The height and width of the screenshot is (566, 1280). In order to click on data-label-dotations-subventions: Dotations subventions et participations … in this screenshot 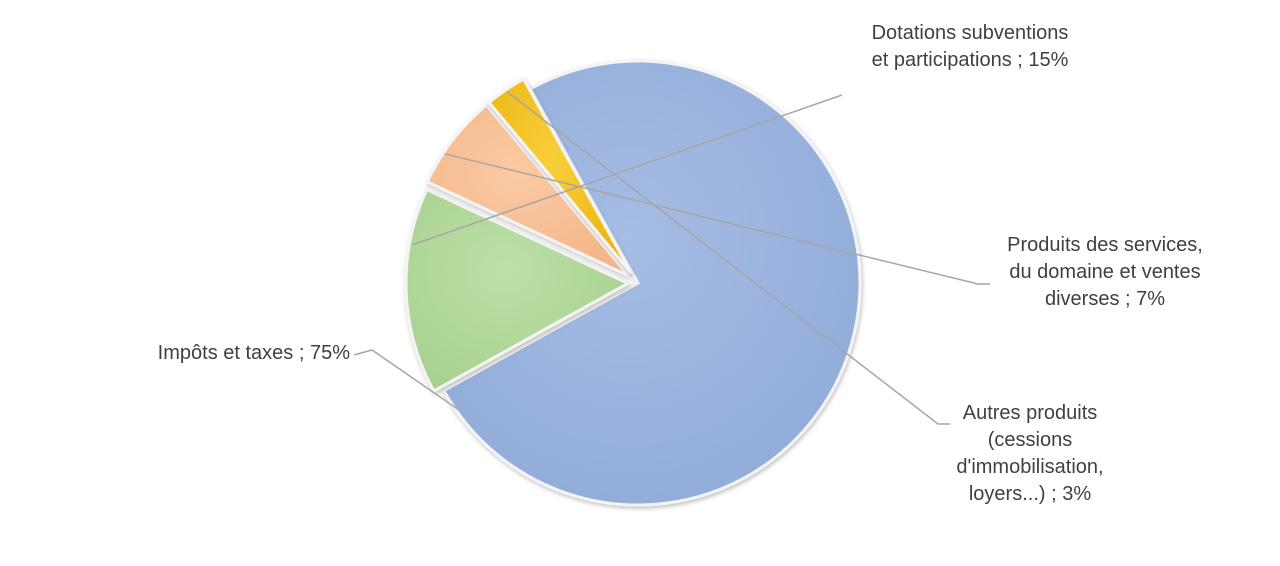, I will do `click(970, 46)`.